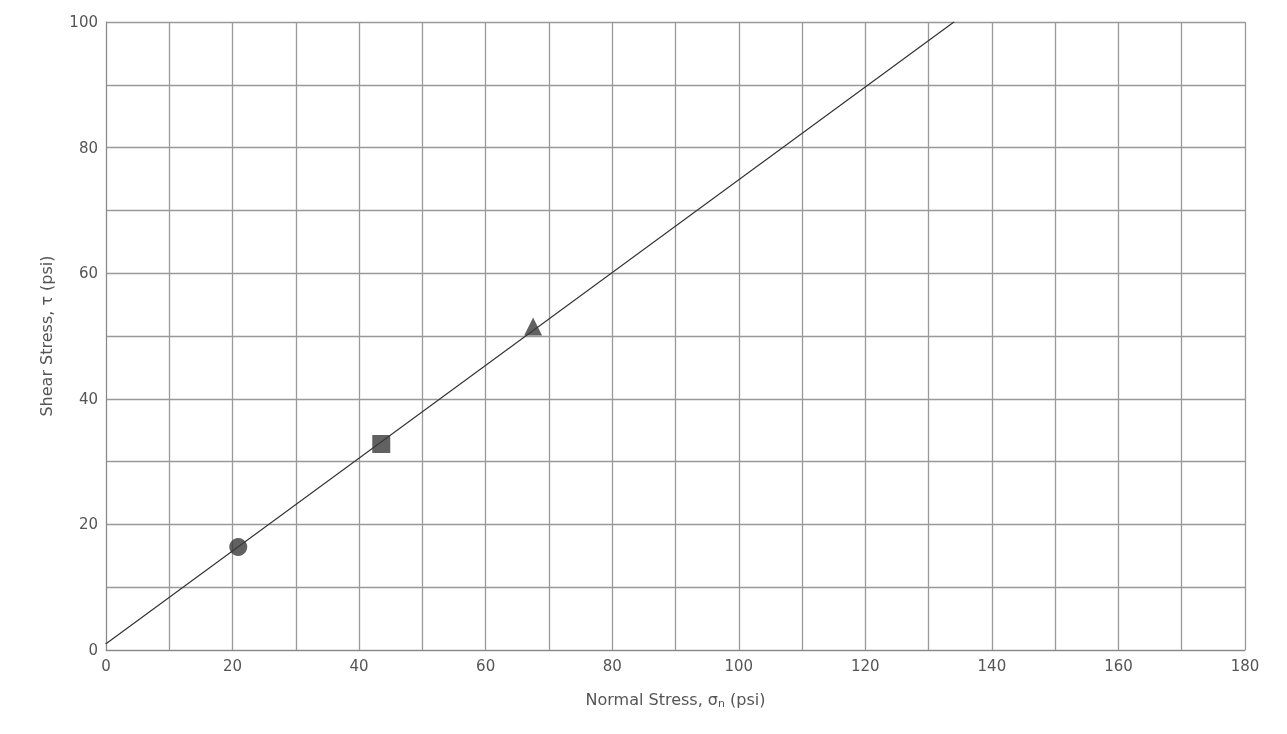 This screenshot has width=1287, height=734. Describe the element at coordinates (865, 665) in the screenshot. I see `x-tick-label: 120` at that location.